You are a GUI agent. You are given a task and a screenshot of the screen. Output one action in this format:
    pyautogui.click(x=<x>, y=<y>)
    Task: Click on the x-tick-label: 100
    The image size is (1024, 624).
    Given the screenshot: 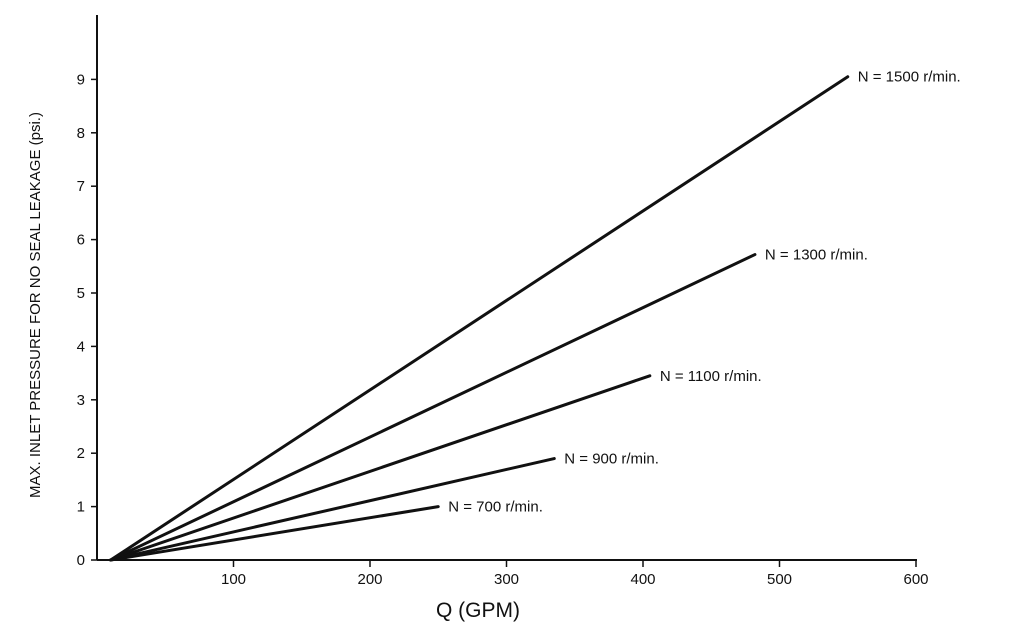 What is the action you would take?
    pyautogui.click(x=233, y=579)
    